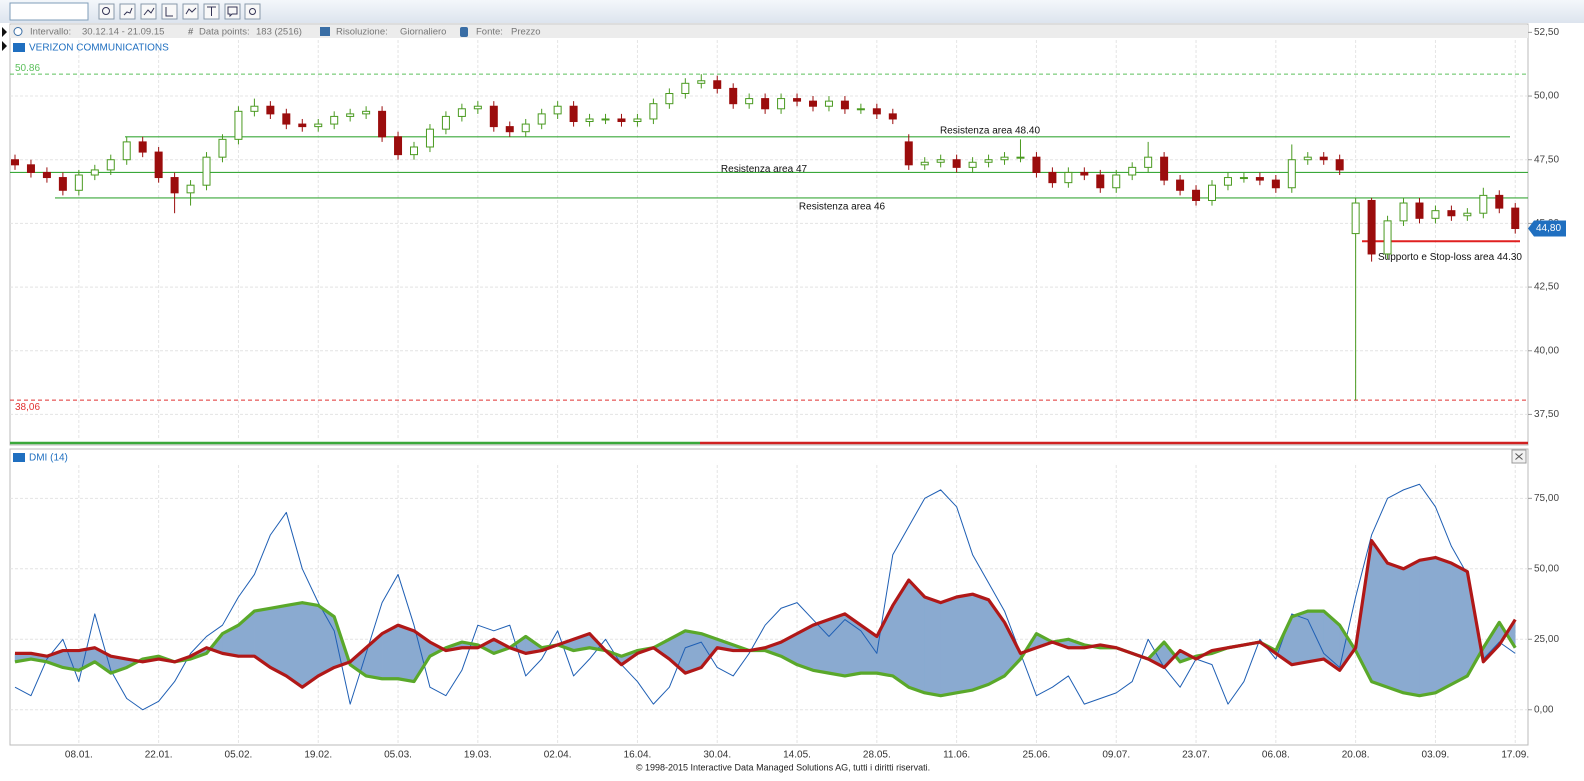 This screenshot has width=1584, height=781. What do you see at coordinates (1450, 257) in the screenshot?
I see `level-label: Supporto e Stop-loss area 44.30` at bounding box center [1450, 257].